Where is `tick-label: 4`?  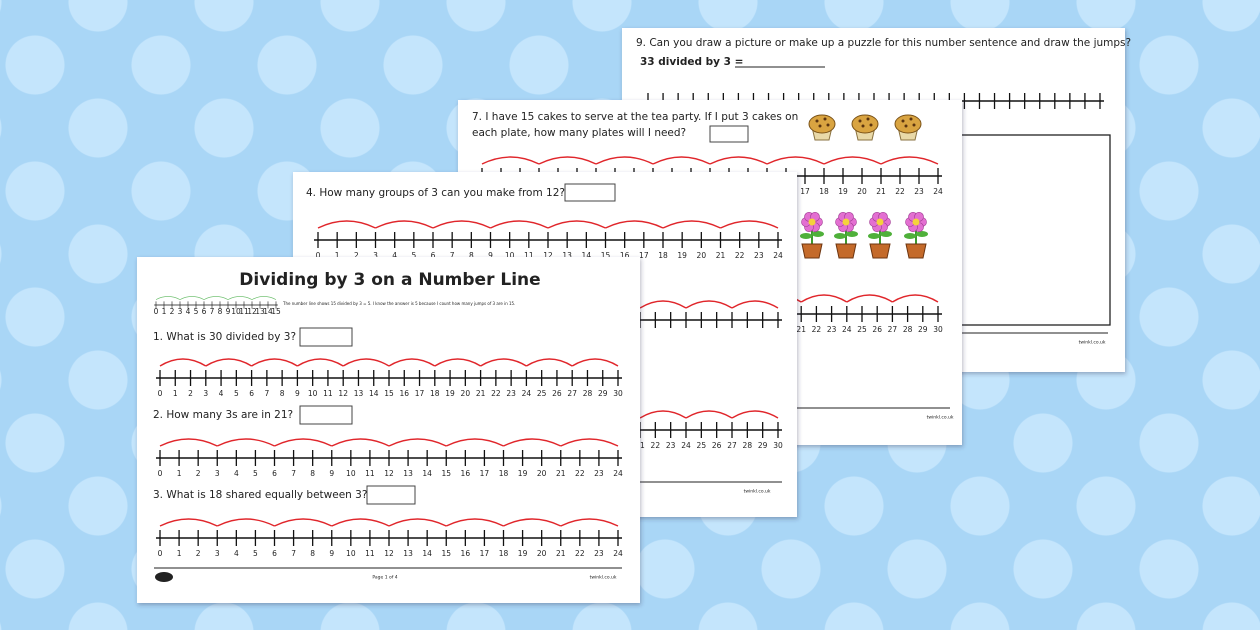
tick-label: 4 is located at coordinates (188, 311).